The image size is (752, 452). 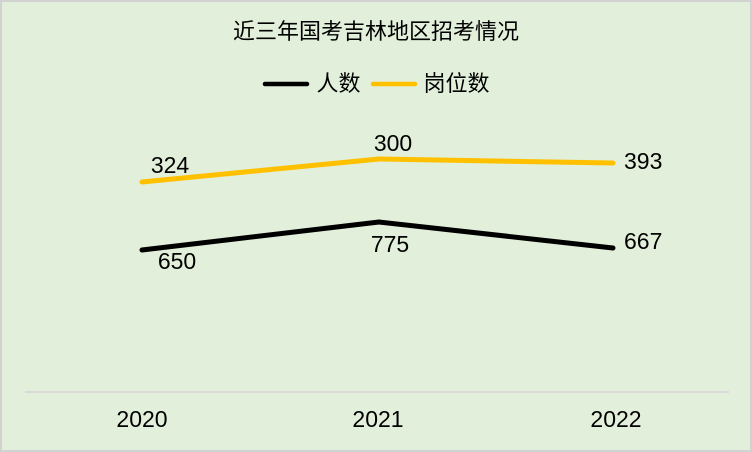 I want to click on chart-title: 近三年国考吉林地区招考情况, so click(x=375, y=31).